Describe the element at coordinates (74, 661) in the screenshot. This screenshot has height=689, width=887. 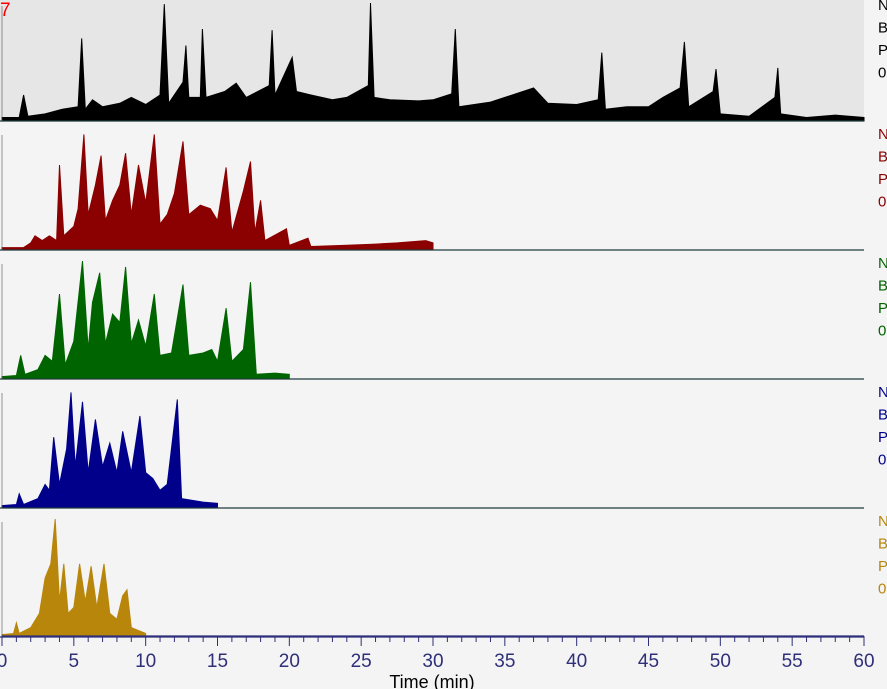
I see `x-tick-label: 5` at that location.